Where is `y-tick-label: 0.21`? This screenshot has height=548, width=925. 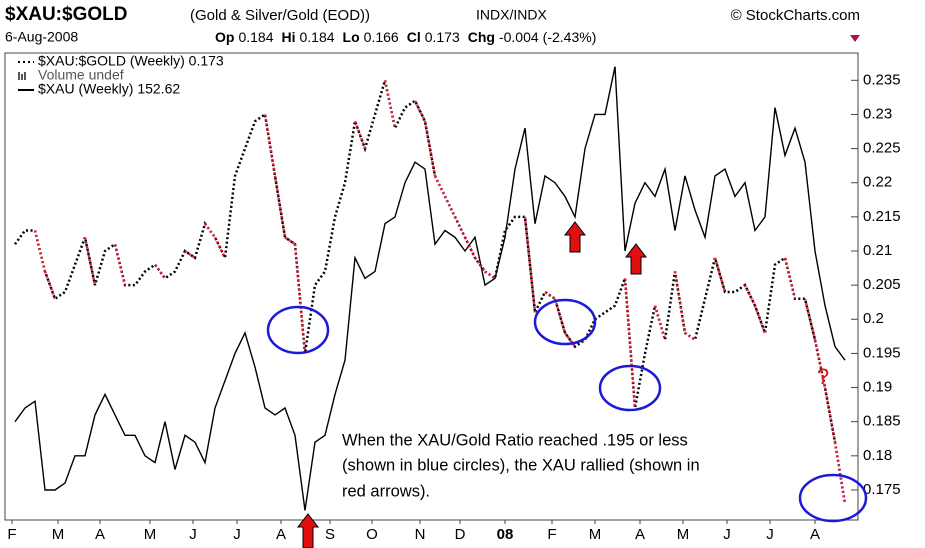 y-tick-label: 0.21 is located at coordinates (877, 250).